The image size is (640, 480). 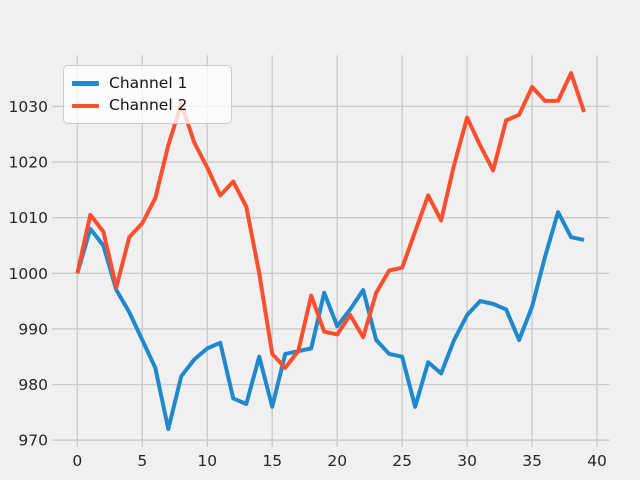 I want to click on legend-item-channel-1: Channel 1, so click(x=151, y=83).